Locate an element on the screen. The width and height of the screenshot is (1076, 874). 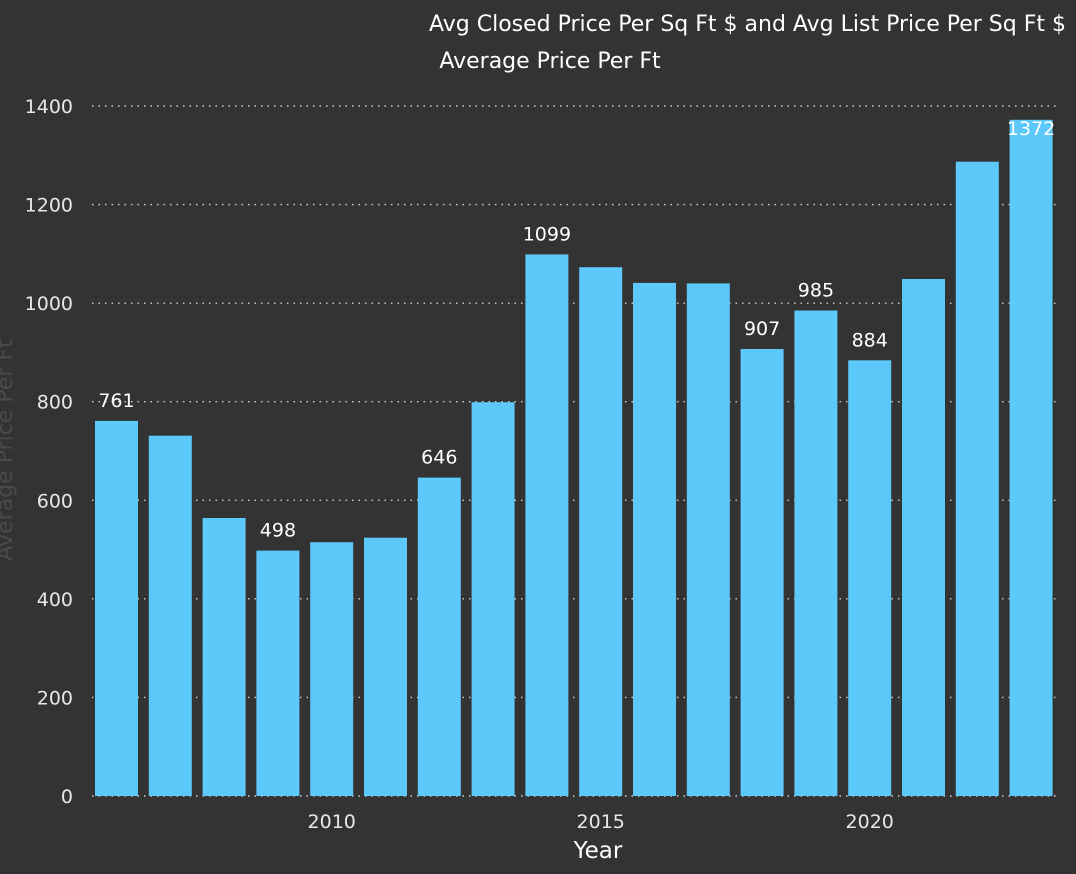
x-tick-2015: 2015 is located at coordinates (601, 822).